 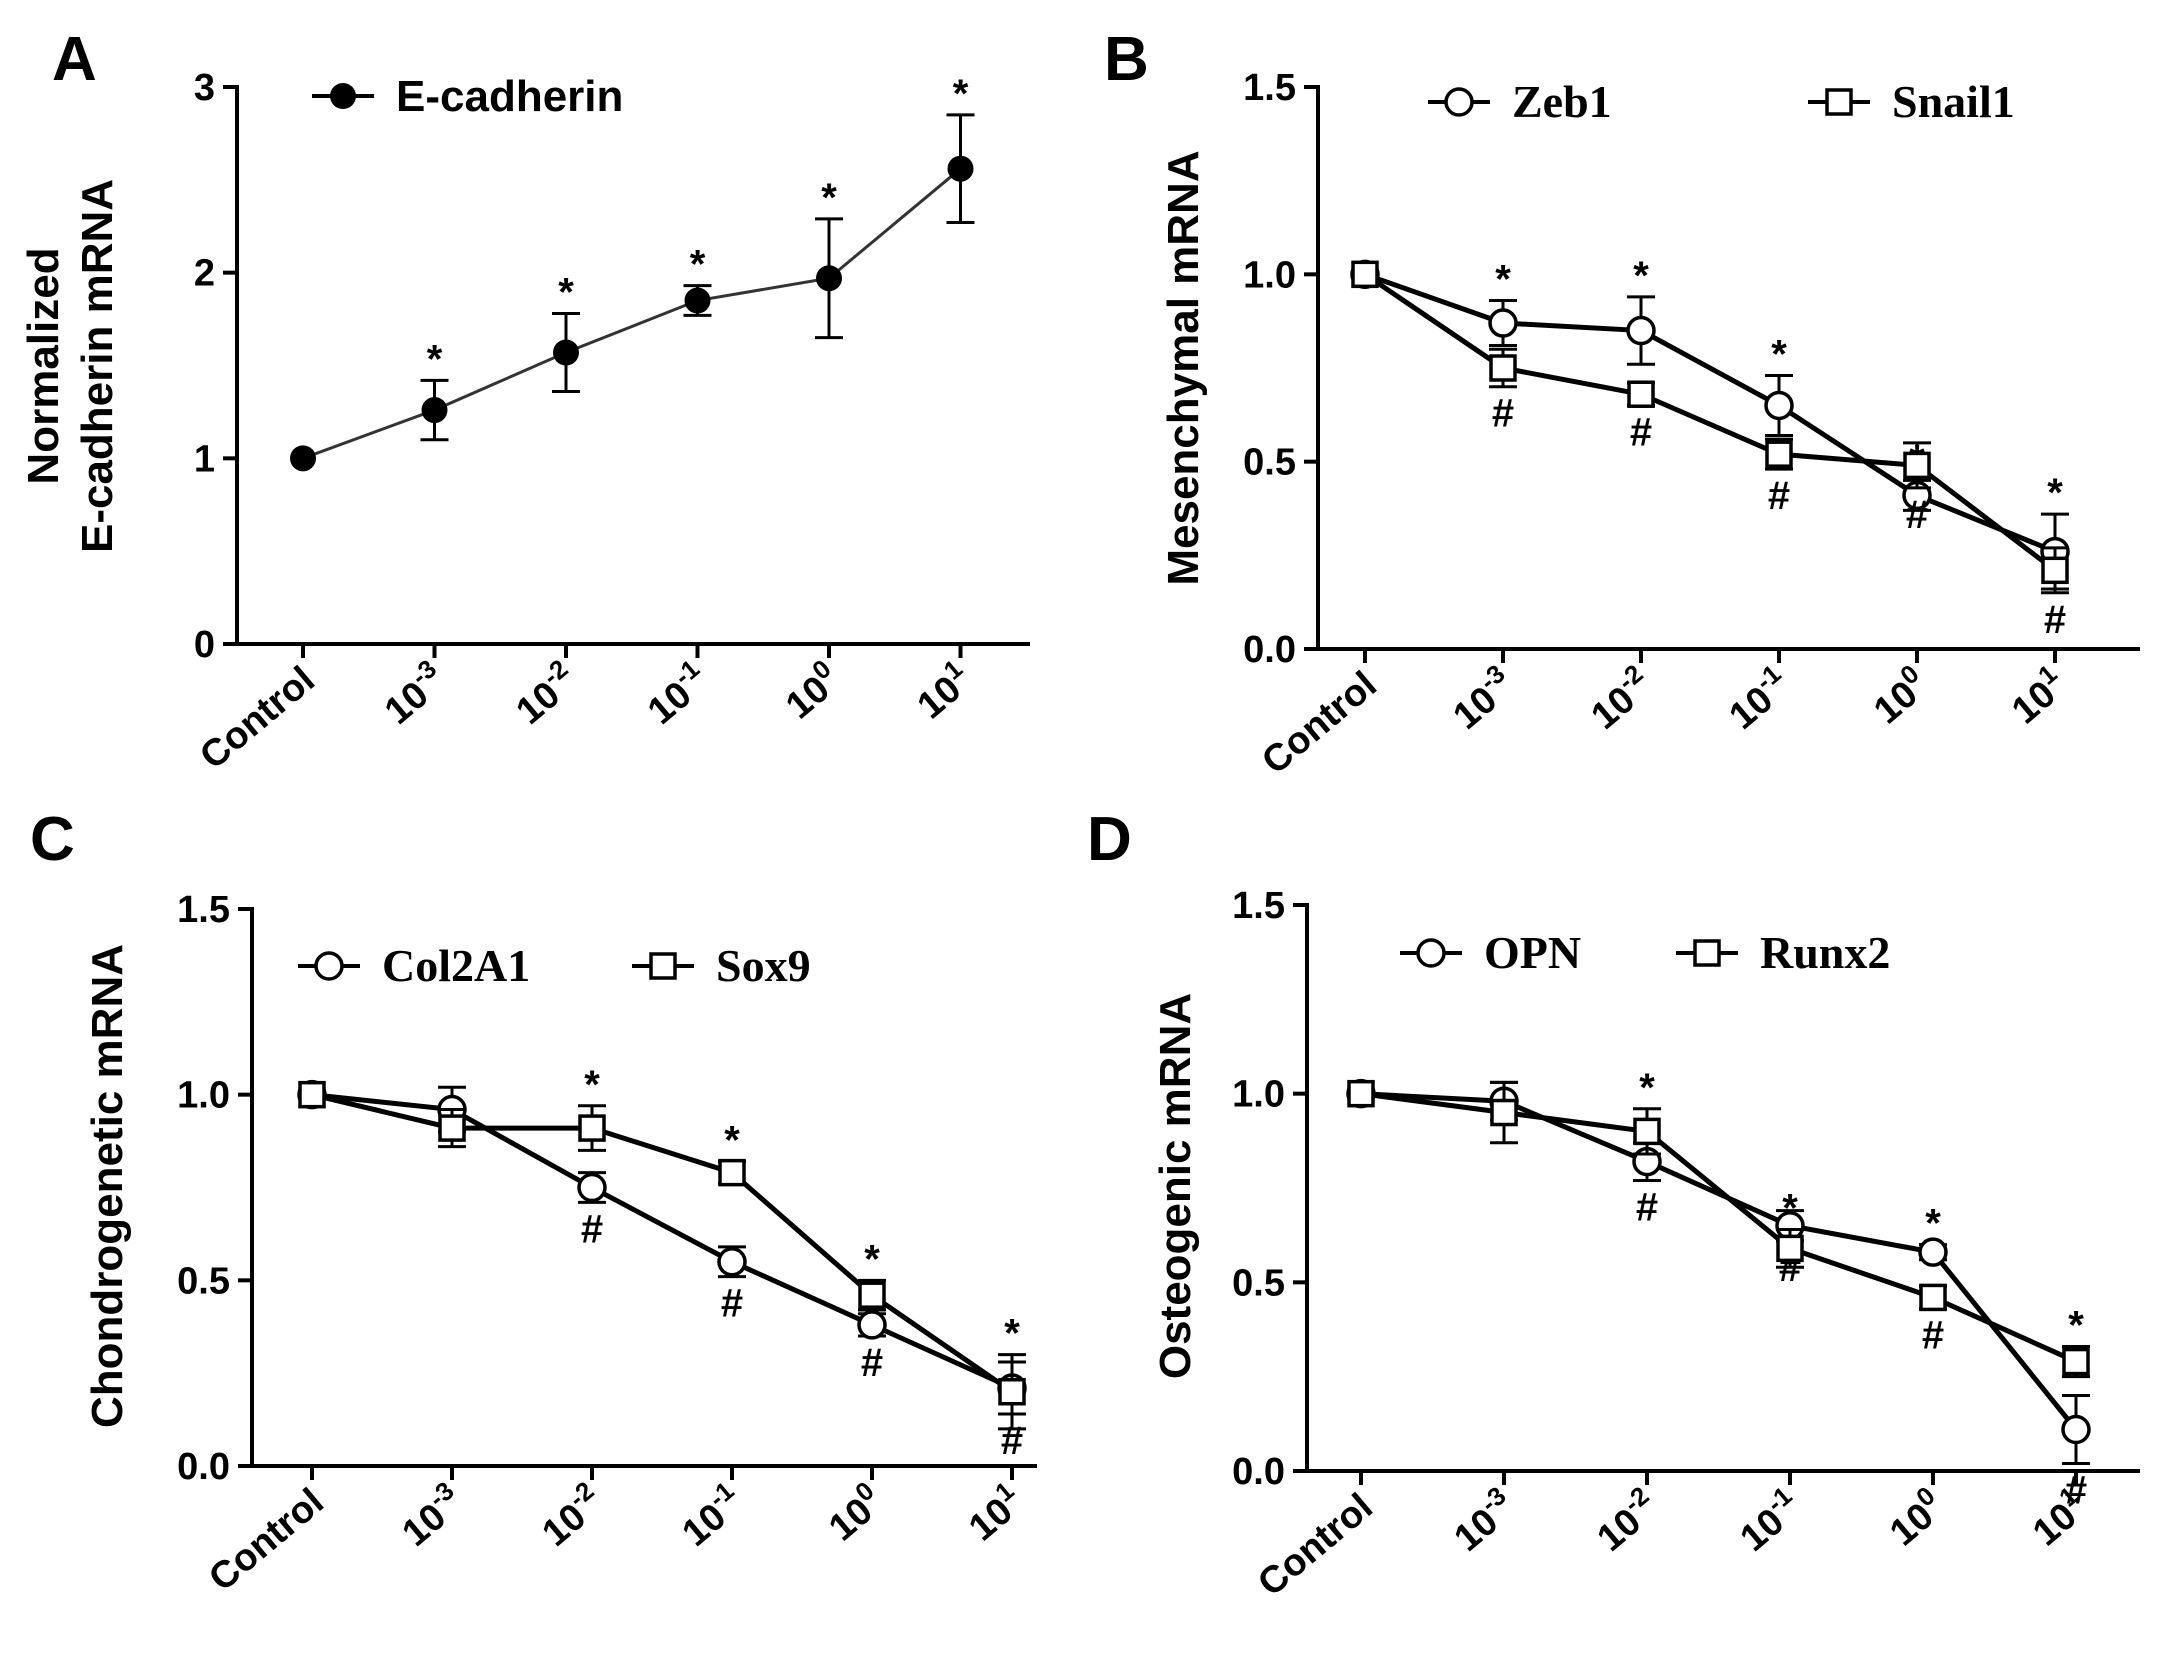 I want to click on panel-letter: B, so click(x=1126, y=59).